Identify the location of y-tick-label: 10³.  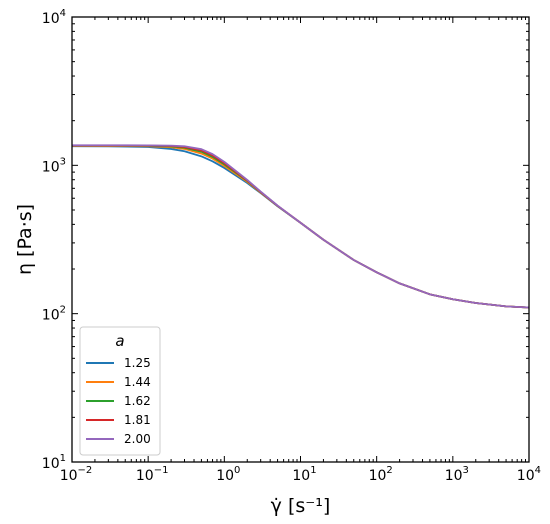
(54, 165).